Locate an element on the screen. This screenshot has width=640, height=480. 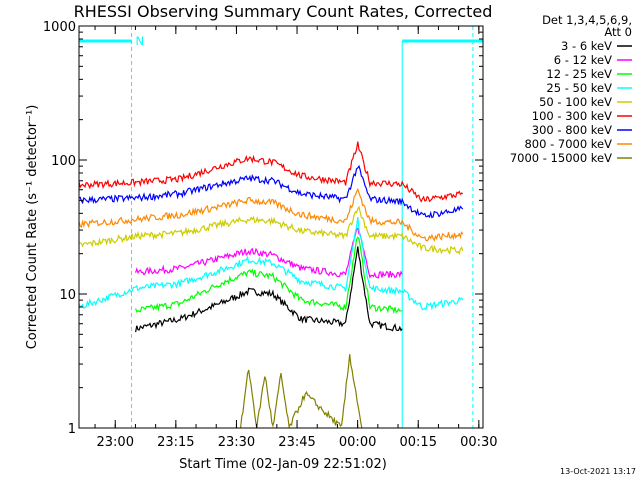
footer-date: 13-Oct-2021 13:17 is located at coordinates (598, 471).